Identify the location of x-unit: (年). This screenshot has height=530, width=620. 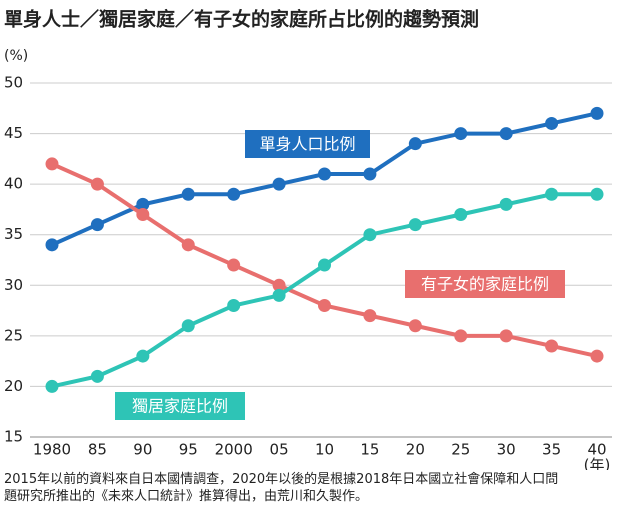
(597, 463).